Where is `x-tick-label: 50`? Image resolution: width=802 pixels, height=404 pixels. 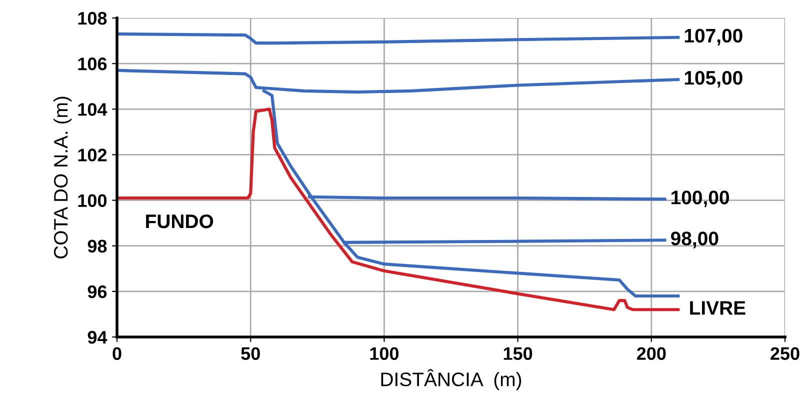 x-tick-label: 50 is located at coordinates (250, 353).